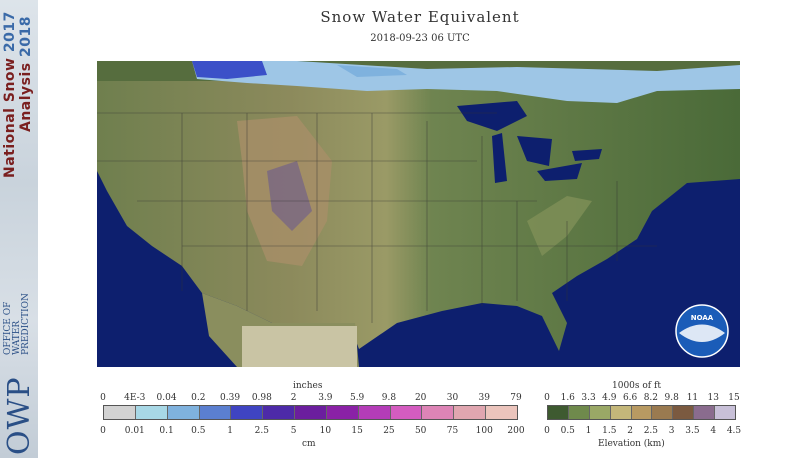  What do you see at coordinates (587, 155) in the screenshot?
I see `lake-ontario` at bounding box center [587, 155].